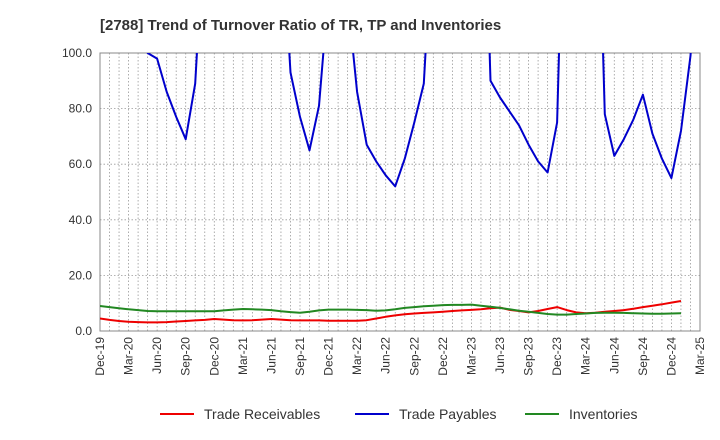 The width and height of the screenshot is (720, 440). I want to click on legend-label-trade-receivables: Trade Receivables, so click(262, 414).